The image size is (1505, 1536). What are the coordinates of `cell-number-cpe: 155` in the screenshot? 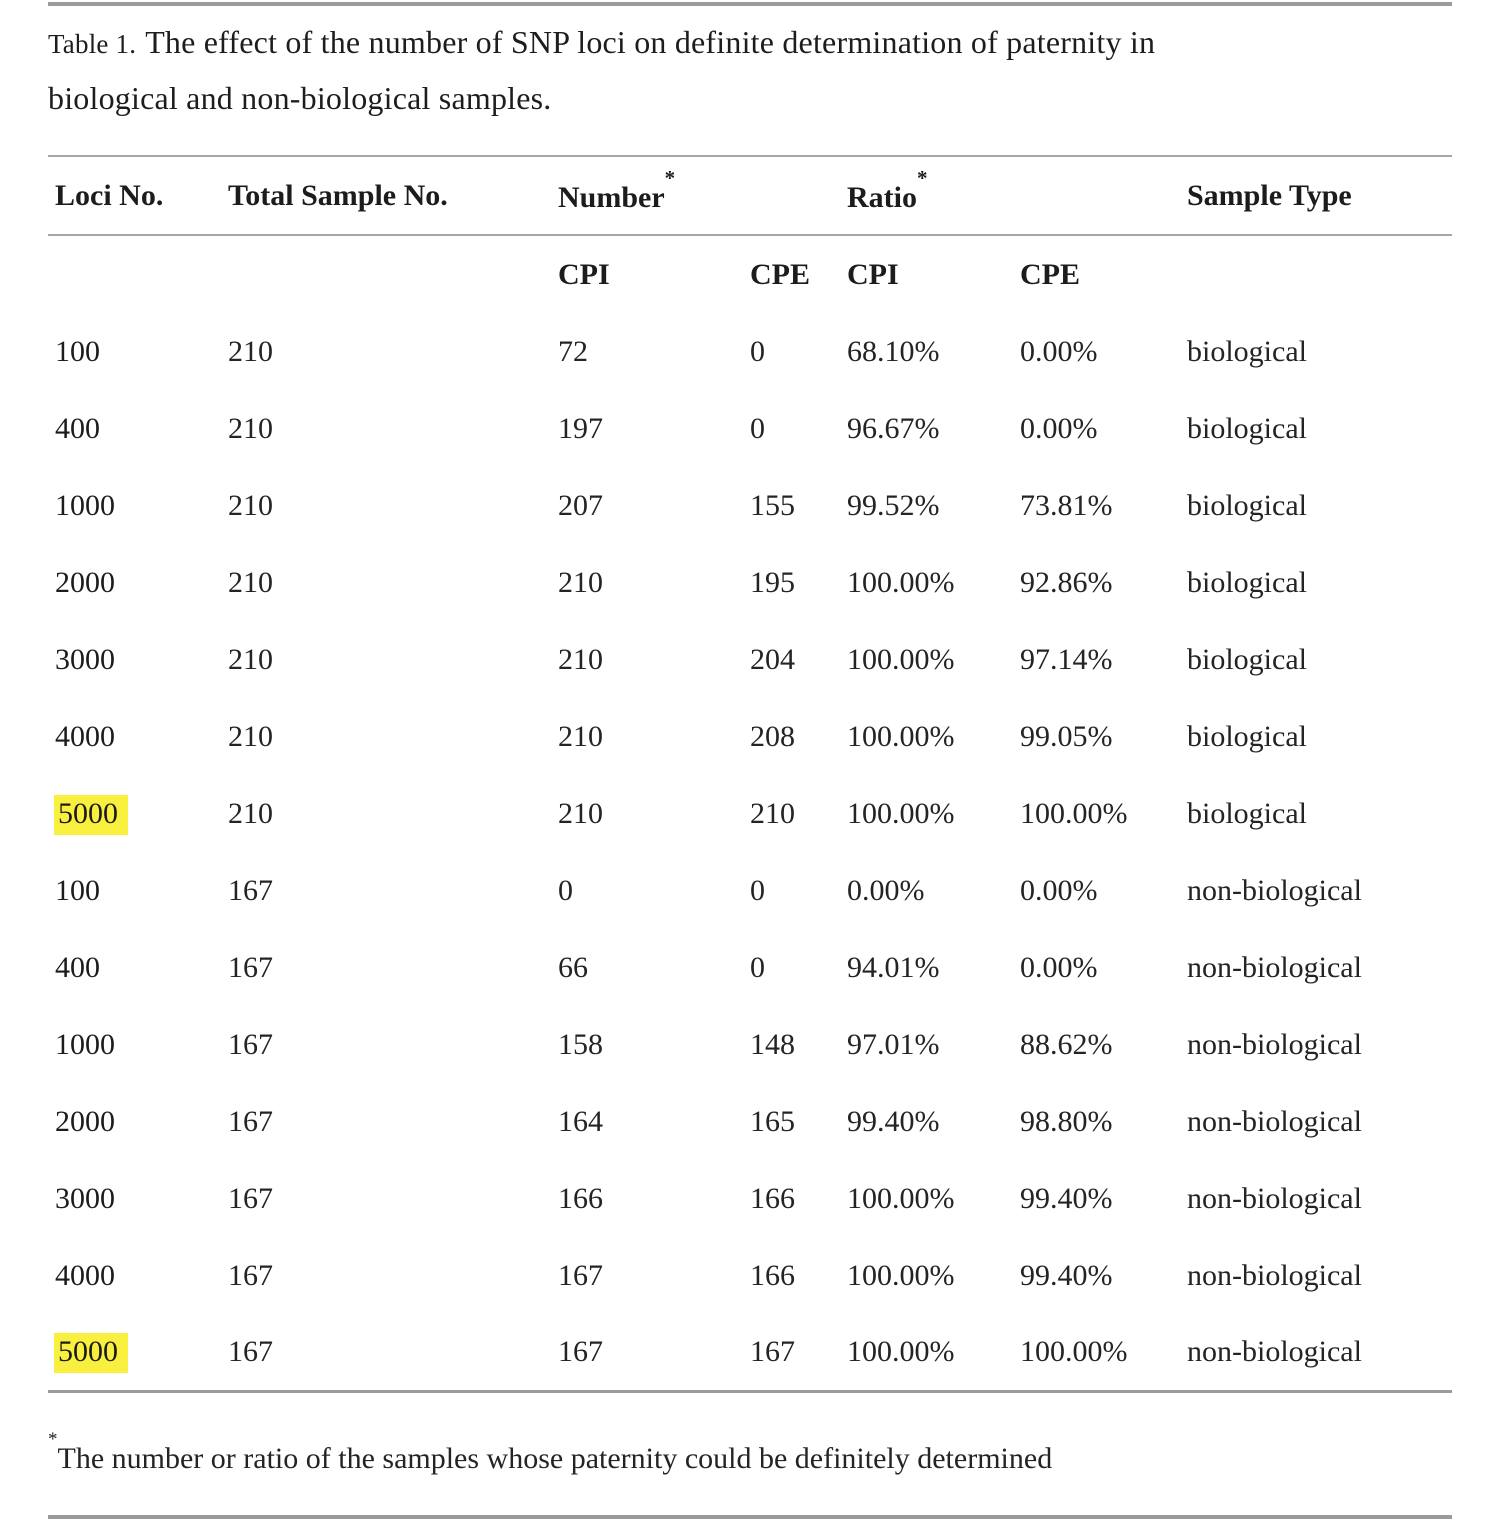 It's located at (772, 505).